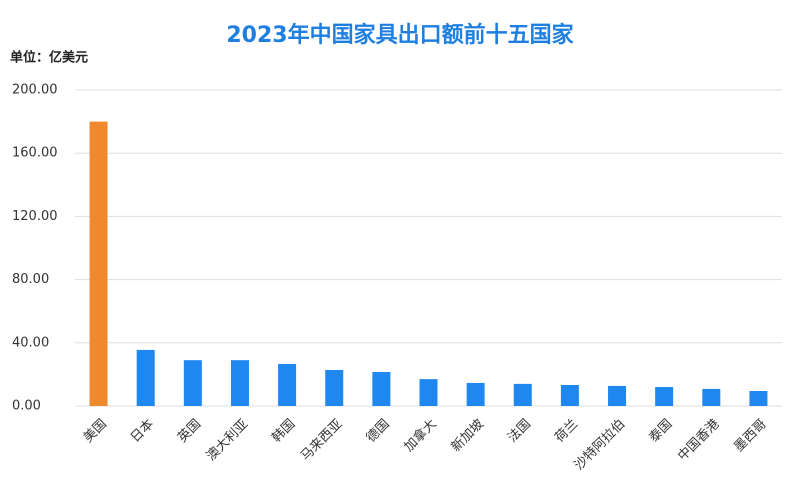 This screenshot has width=800, height=503. What do you see at coordinates (30, 279) in the screenshot?
I see `y-tick-label: 80.00` at bounding box center [30, 279].